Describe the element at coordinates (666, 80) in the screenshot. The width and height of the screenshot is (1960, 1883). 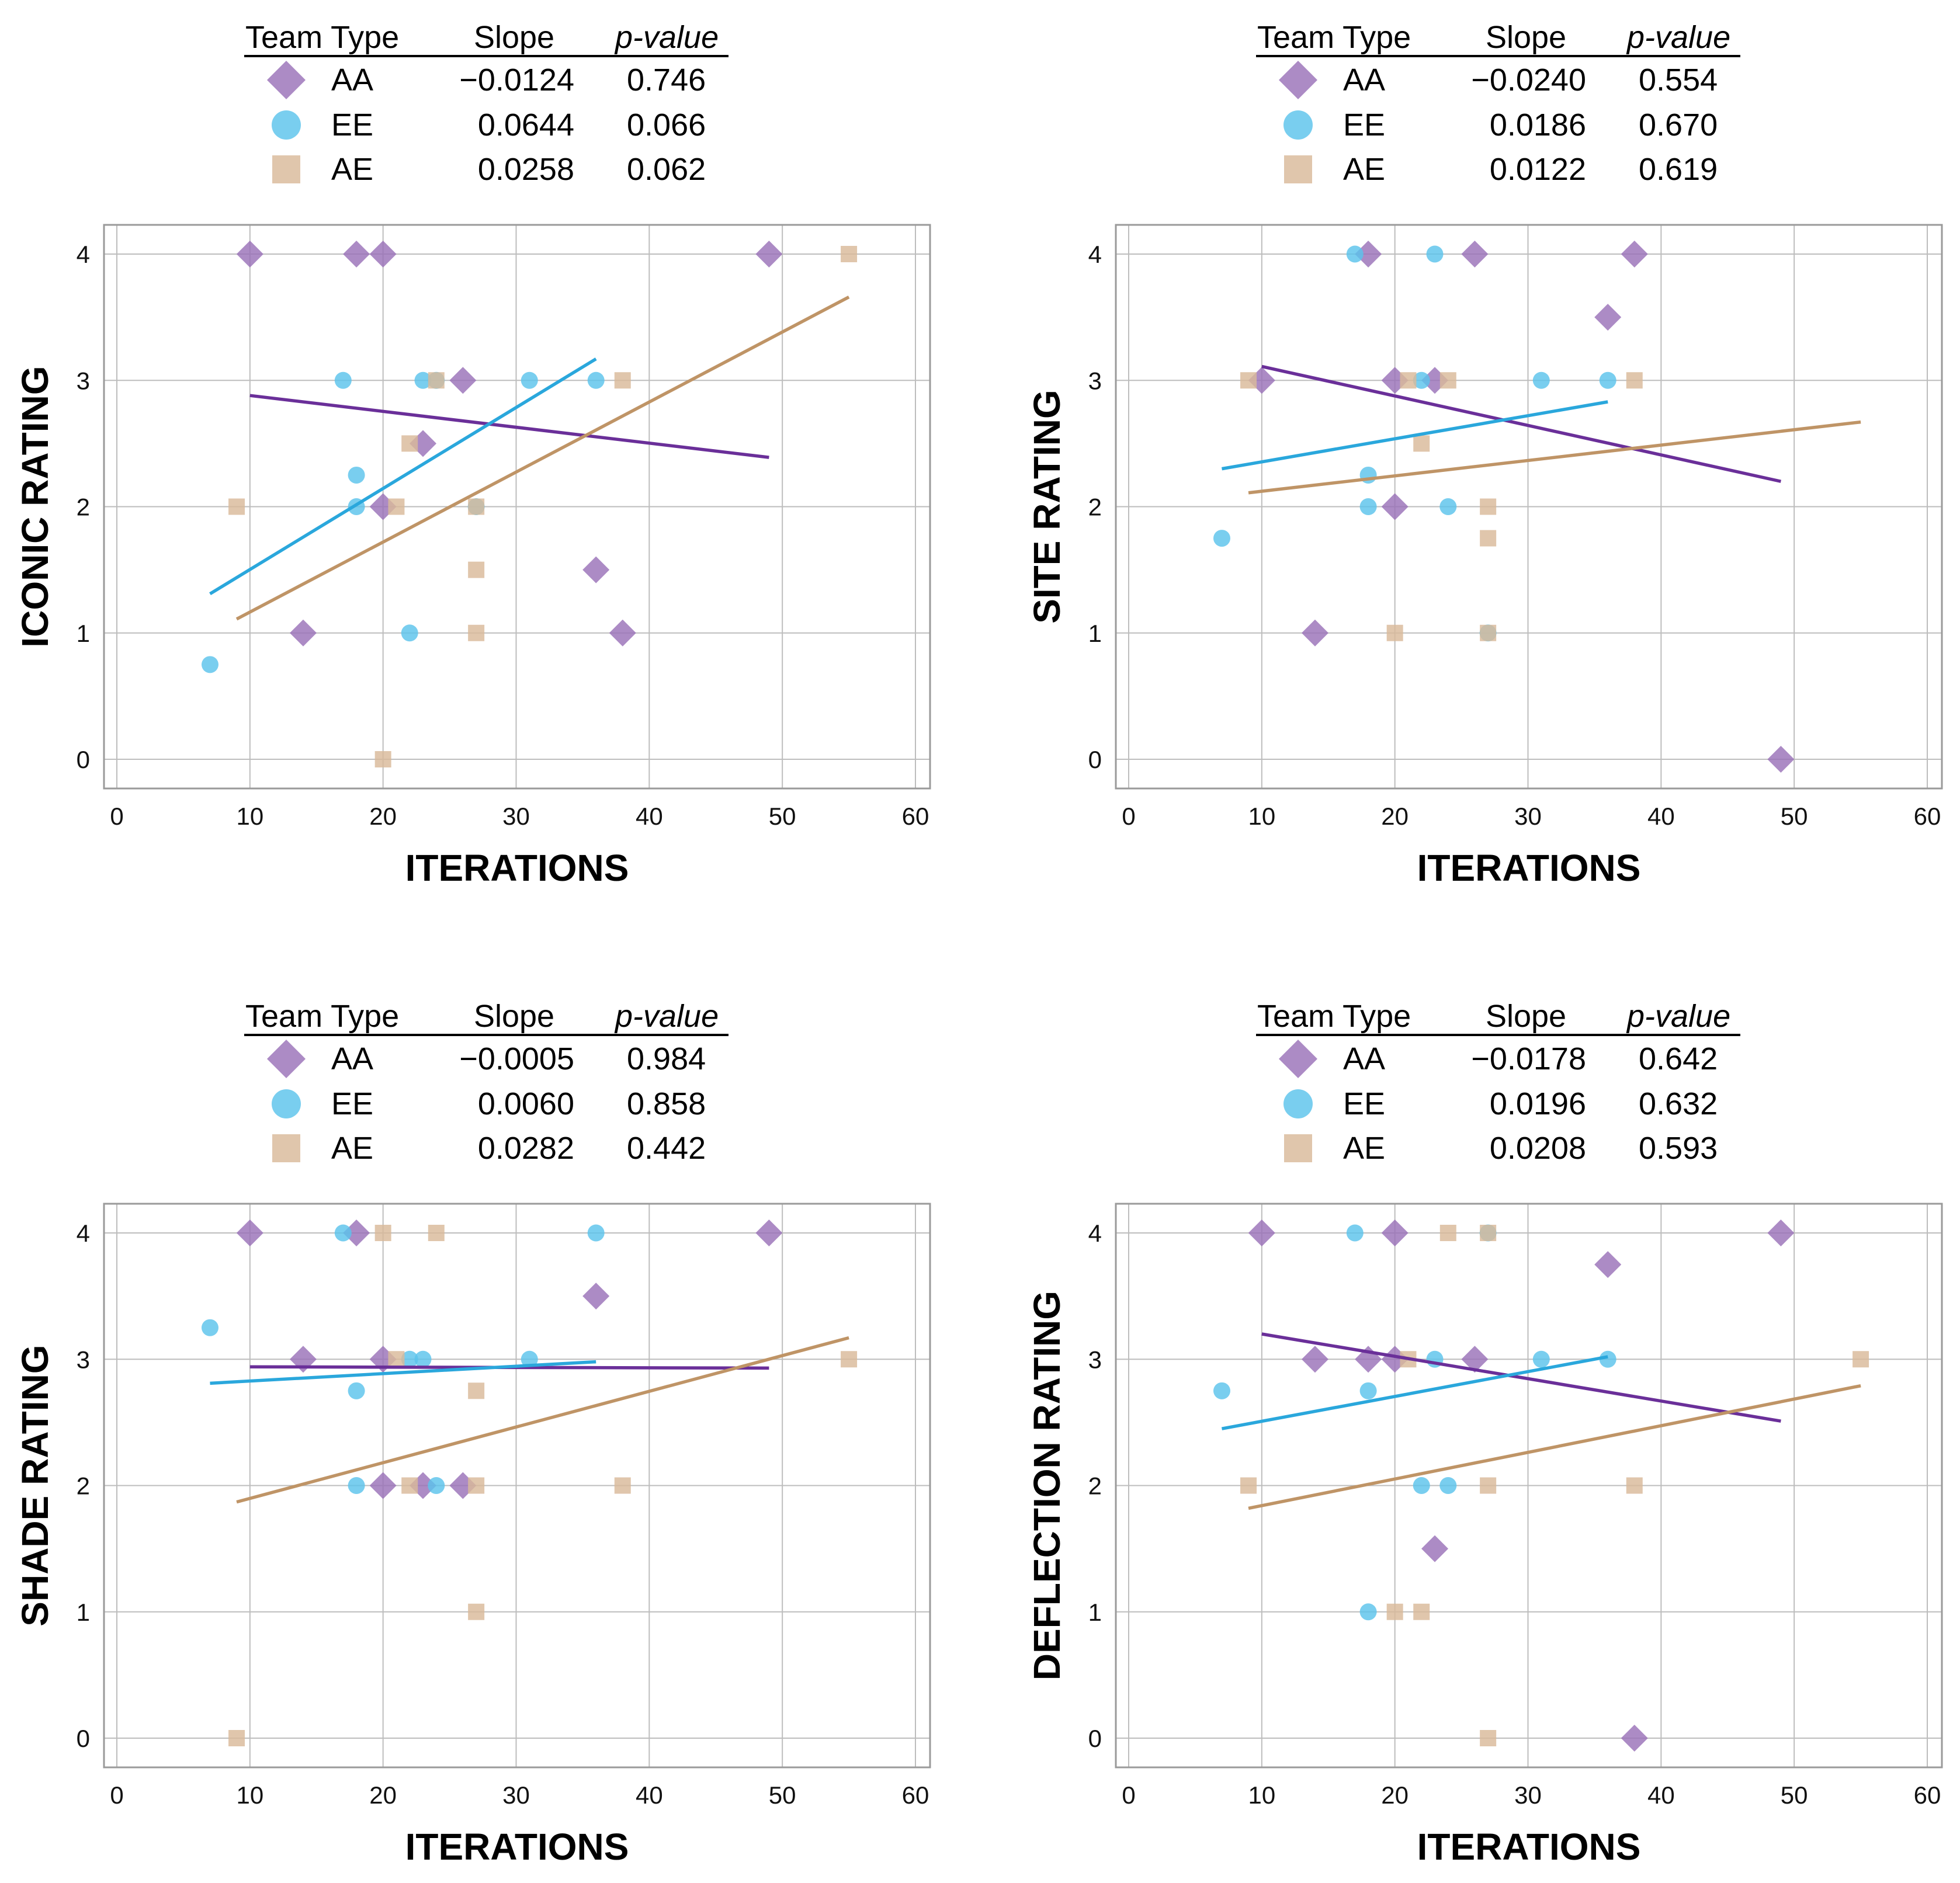
I see `legend-pvalue-value: 0.746` at that location.